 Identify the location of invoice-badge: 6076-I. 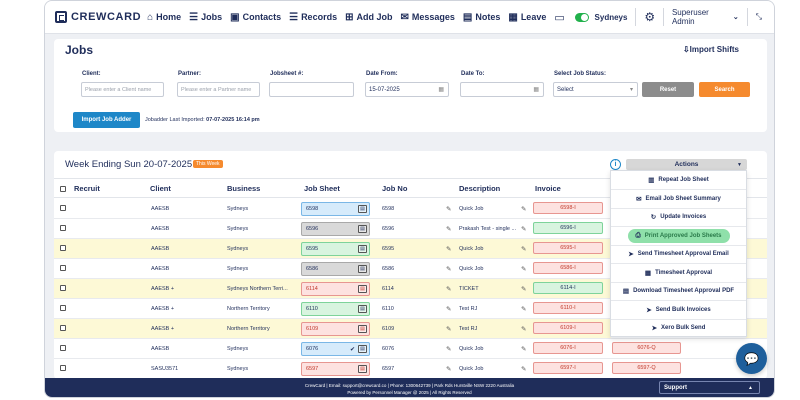
(568, 348).